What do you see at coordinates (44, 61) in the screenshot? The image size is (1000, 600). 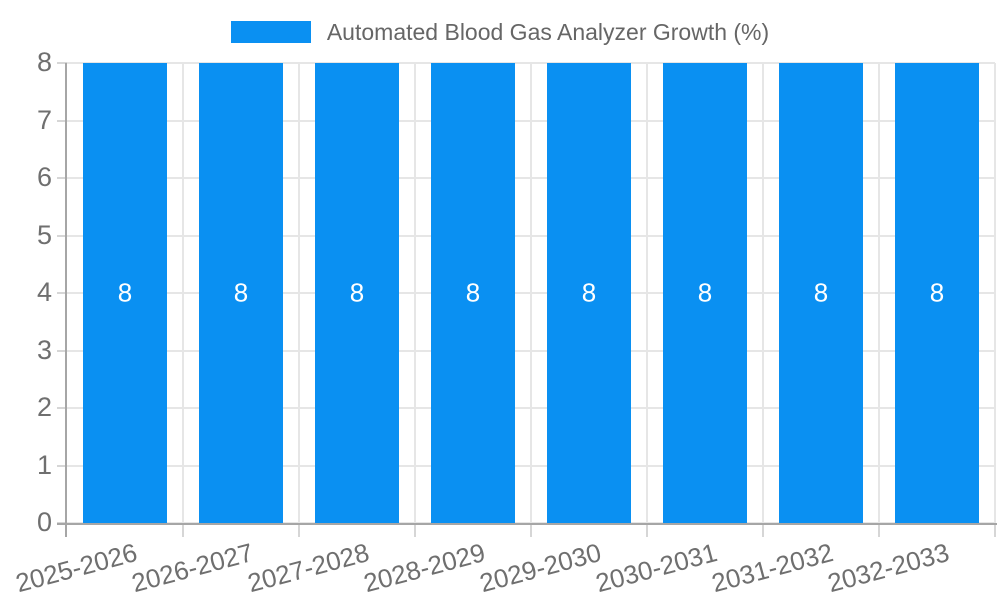 I see `y-axis-tick-label: 8` at bounding box center [44, 61].